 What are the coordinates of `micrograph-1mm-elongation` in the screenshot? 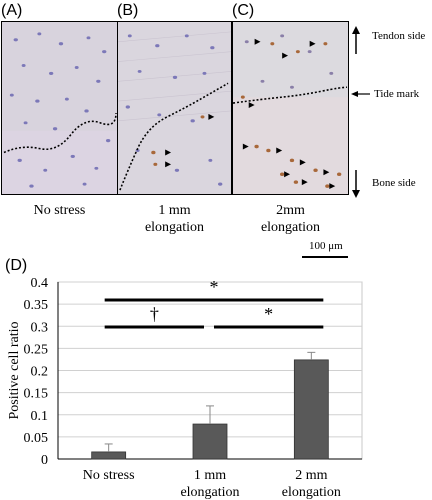 It's located at (174, 108).